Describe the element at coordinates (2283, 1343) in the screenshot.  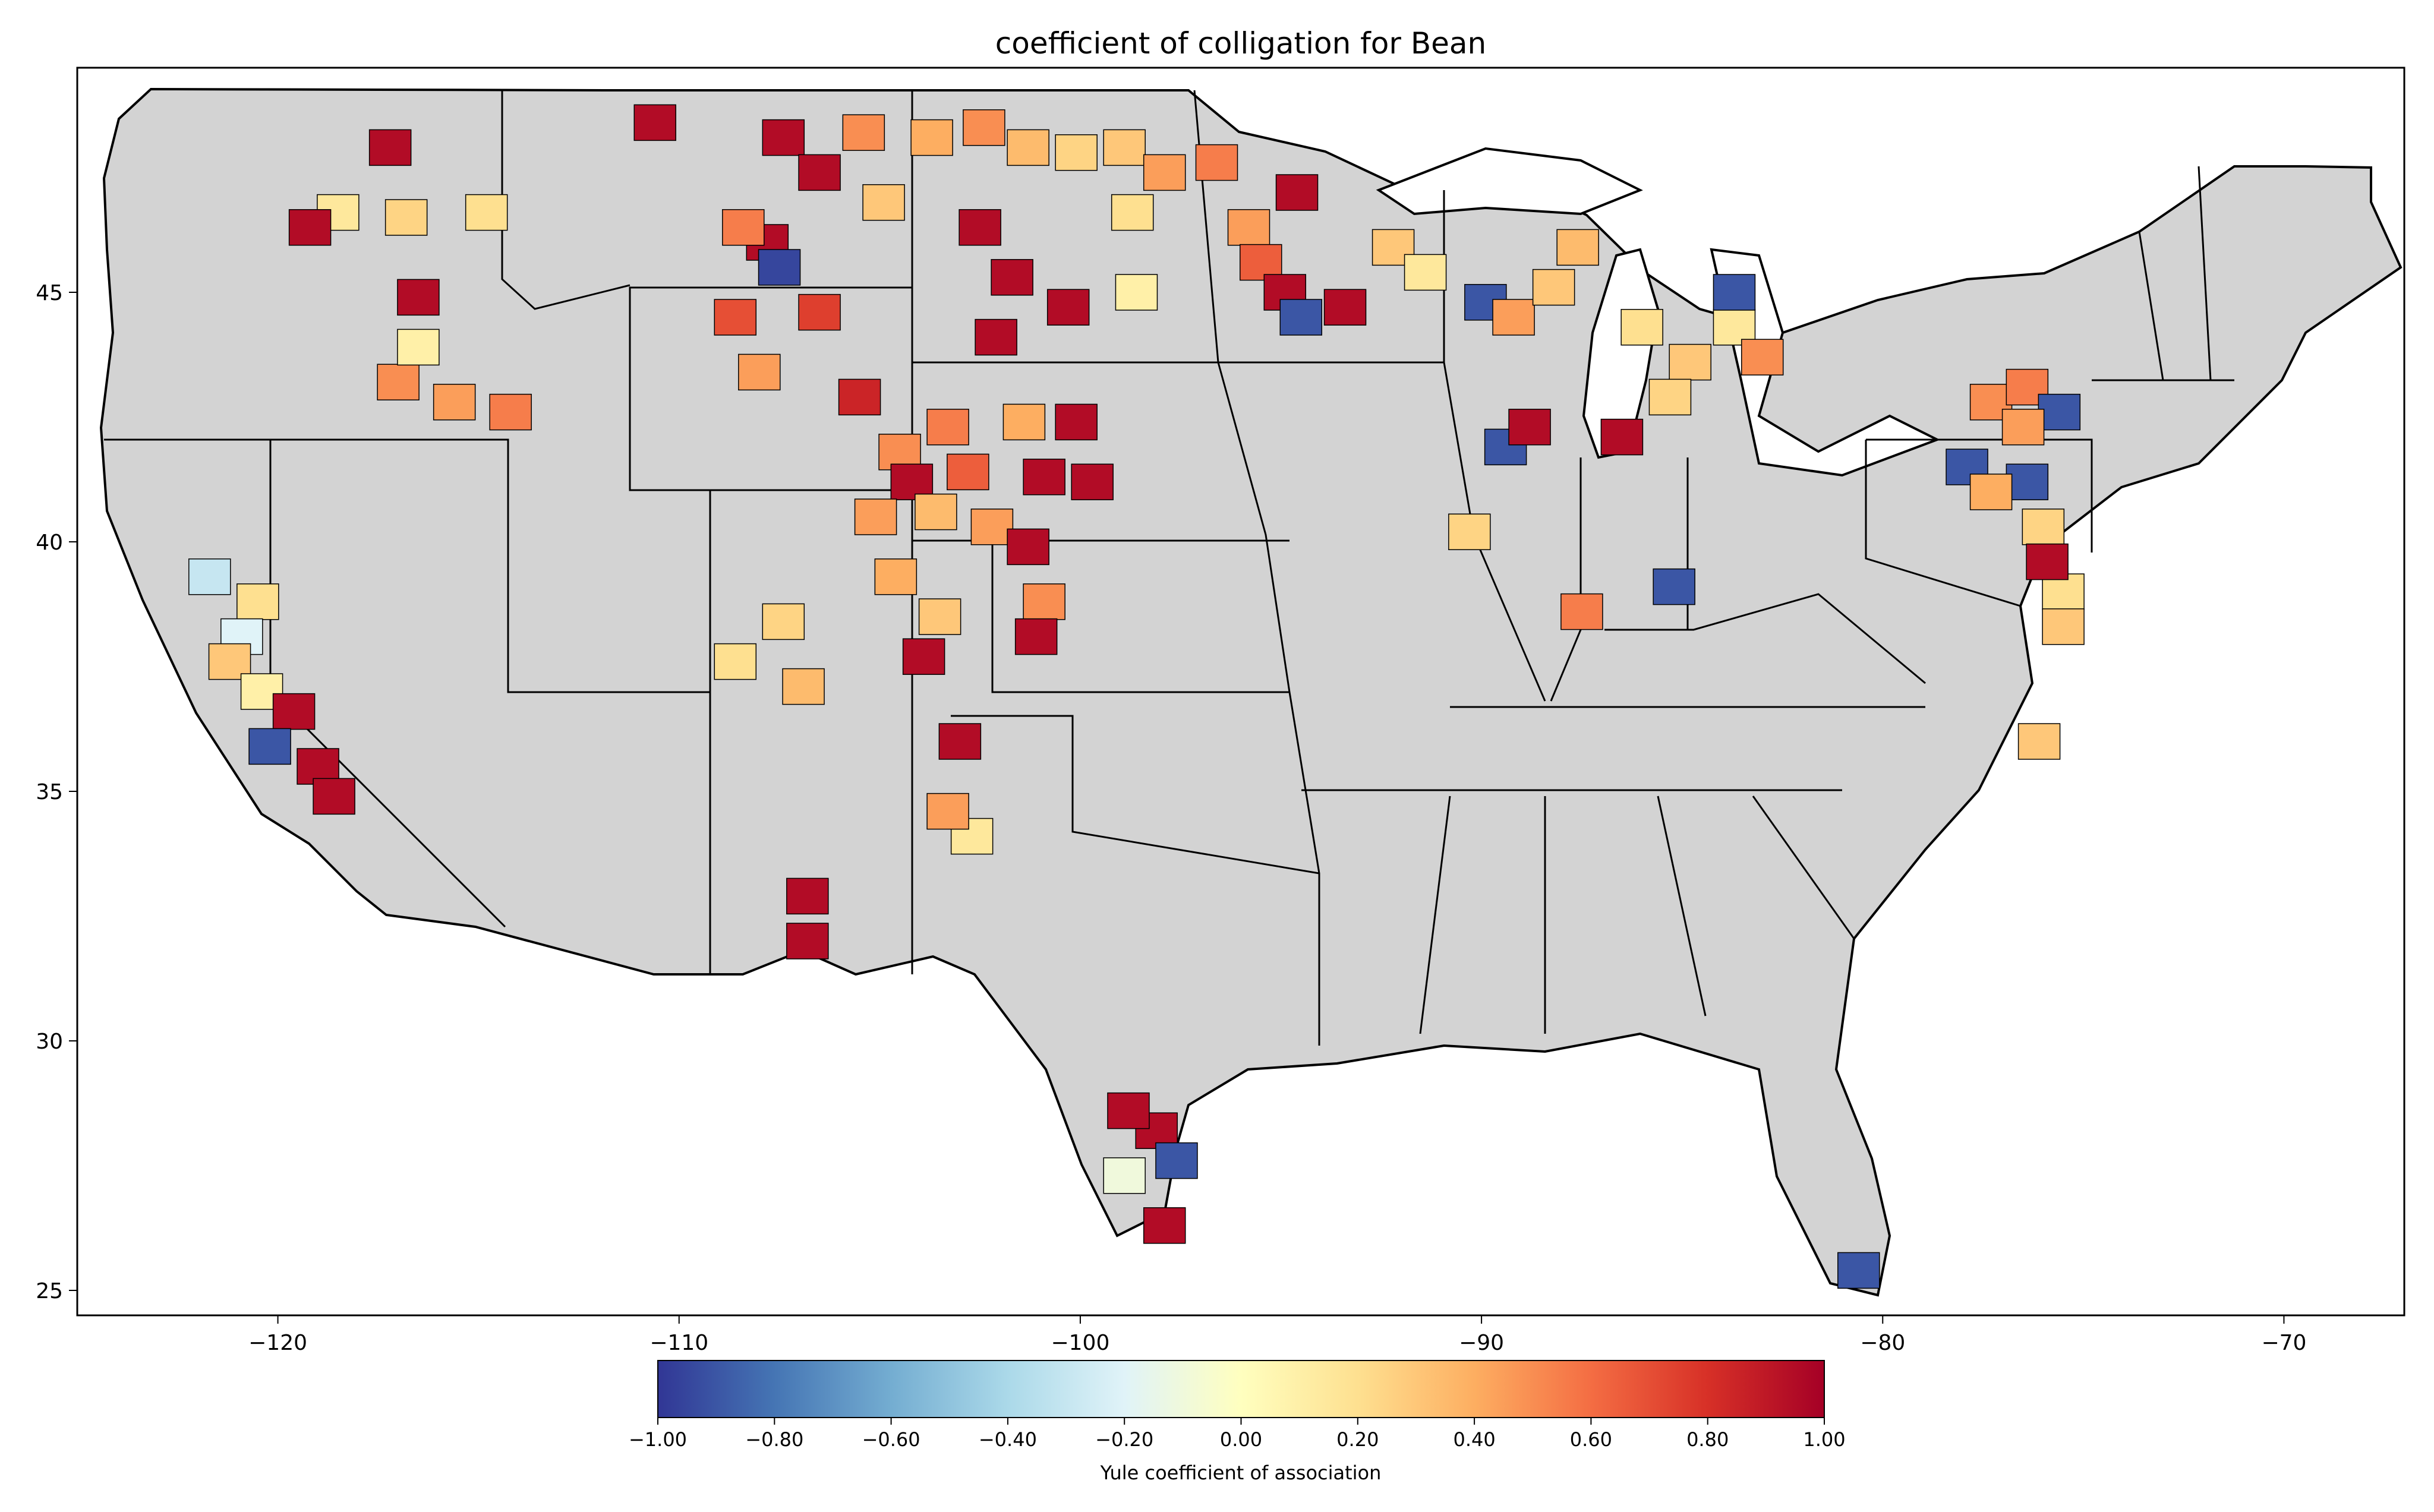
I see `x-tick-label: −70` at that location.